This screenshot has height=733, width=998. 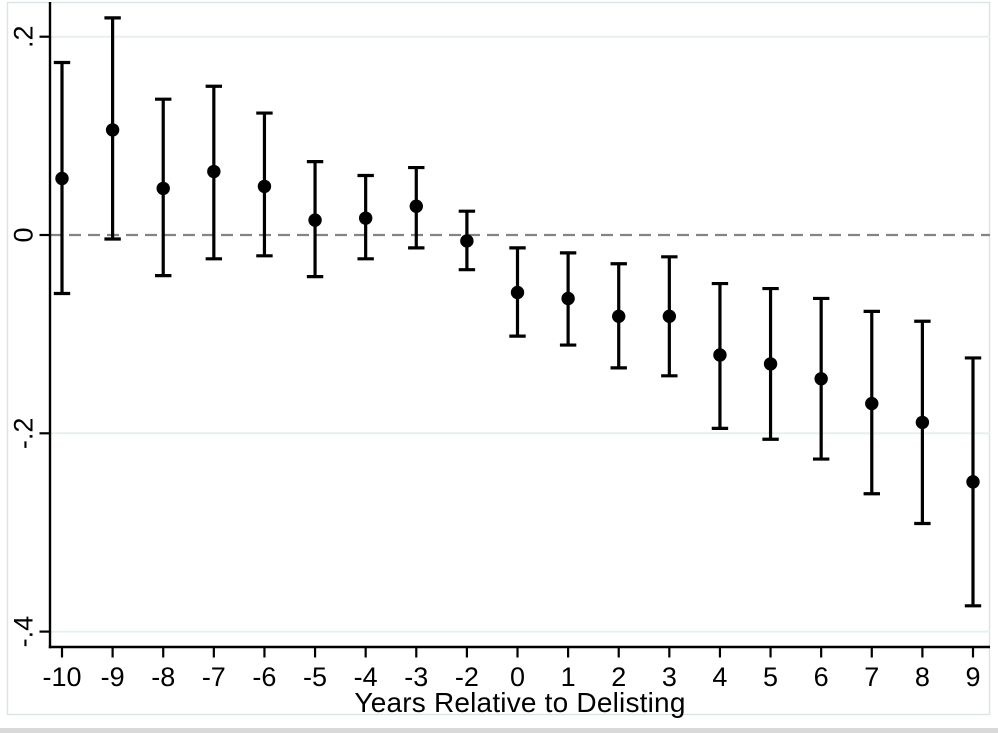 What do you see at coordinates (568, 677) in the screenshot?
I see `x-tick-label: 1` at bounding box center [568, 677].